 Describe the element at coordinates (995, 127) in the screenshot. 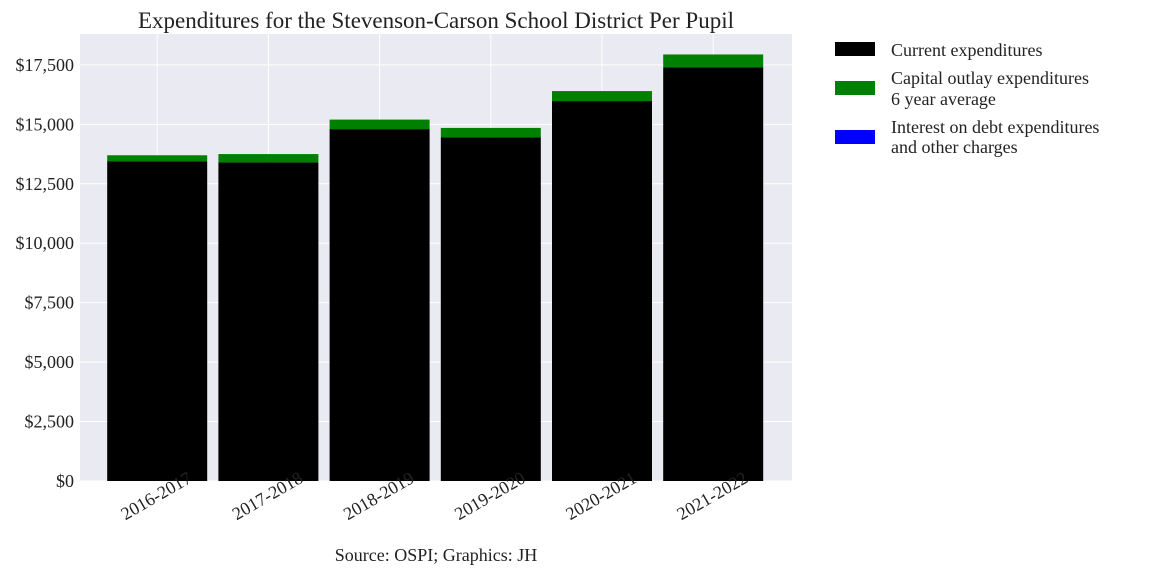

I see `legend-label: Interest on debt expenditures` at that location.